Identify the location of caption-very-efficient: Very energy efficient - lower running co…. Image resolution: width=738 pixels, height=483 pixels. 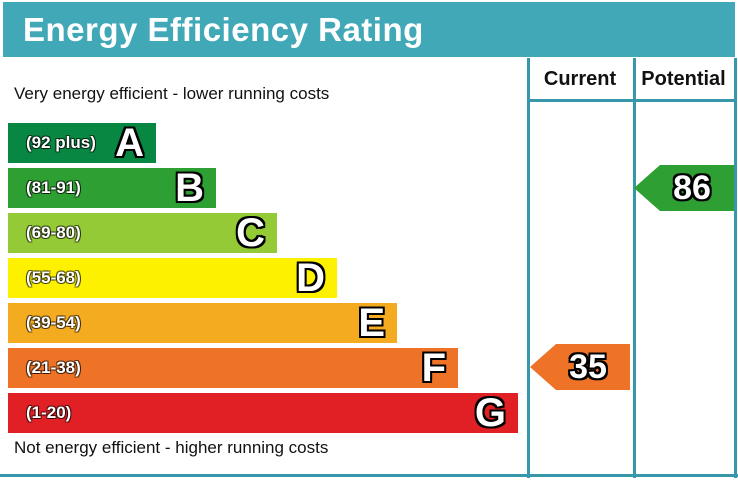
(172, 93).